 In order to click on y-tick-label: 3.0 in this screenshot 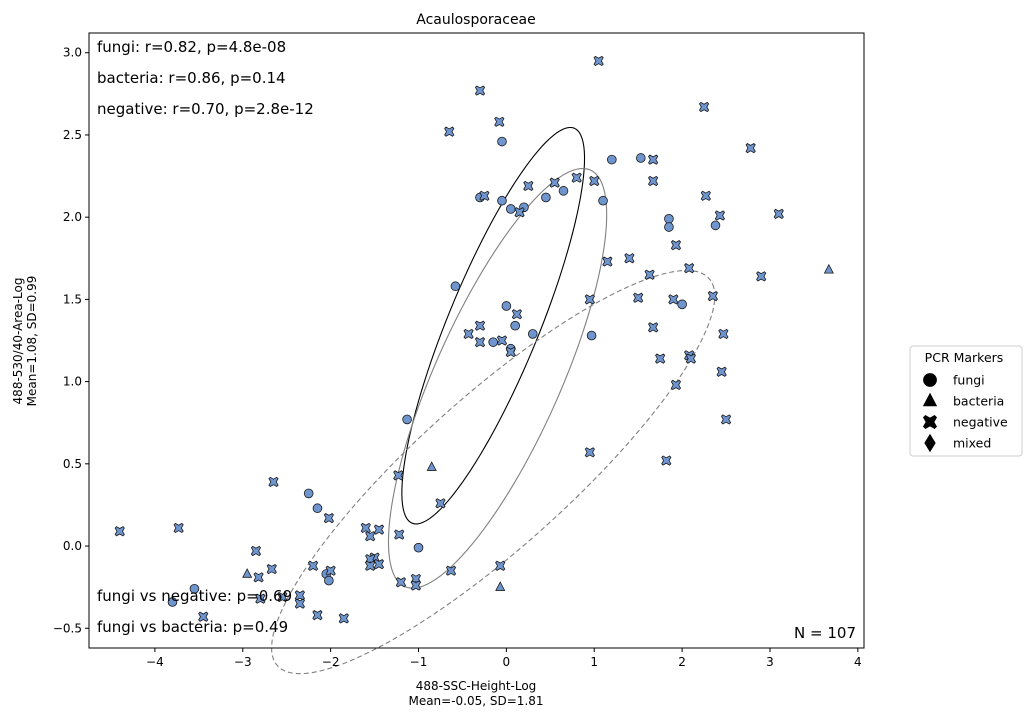, I will do `click(72, 53)`.